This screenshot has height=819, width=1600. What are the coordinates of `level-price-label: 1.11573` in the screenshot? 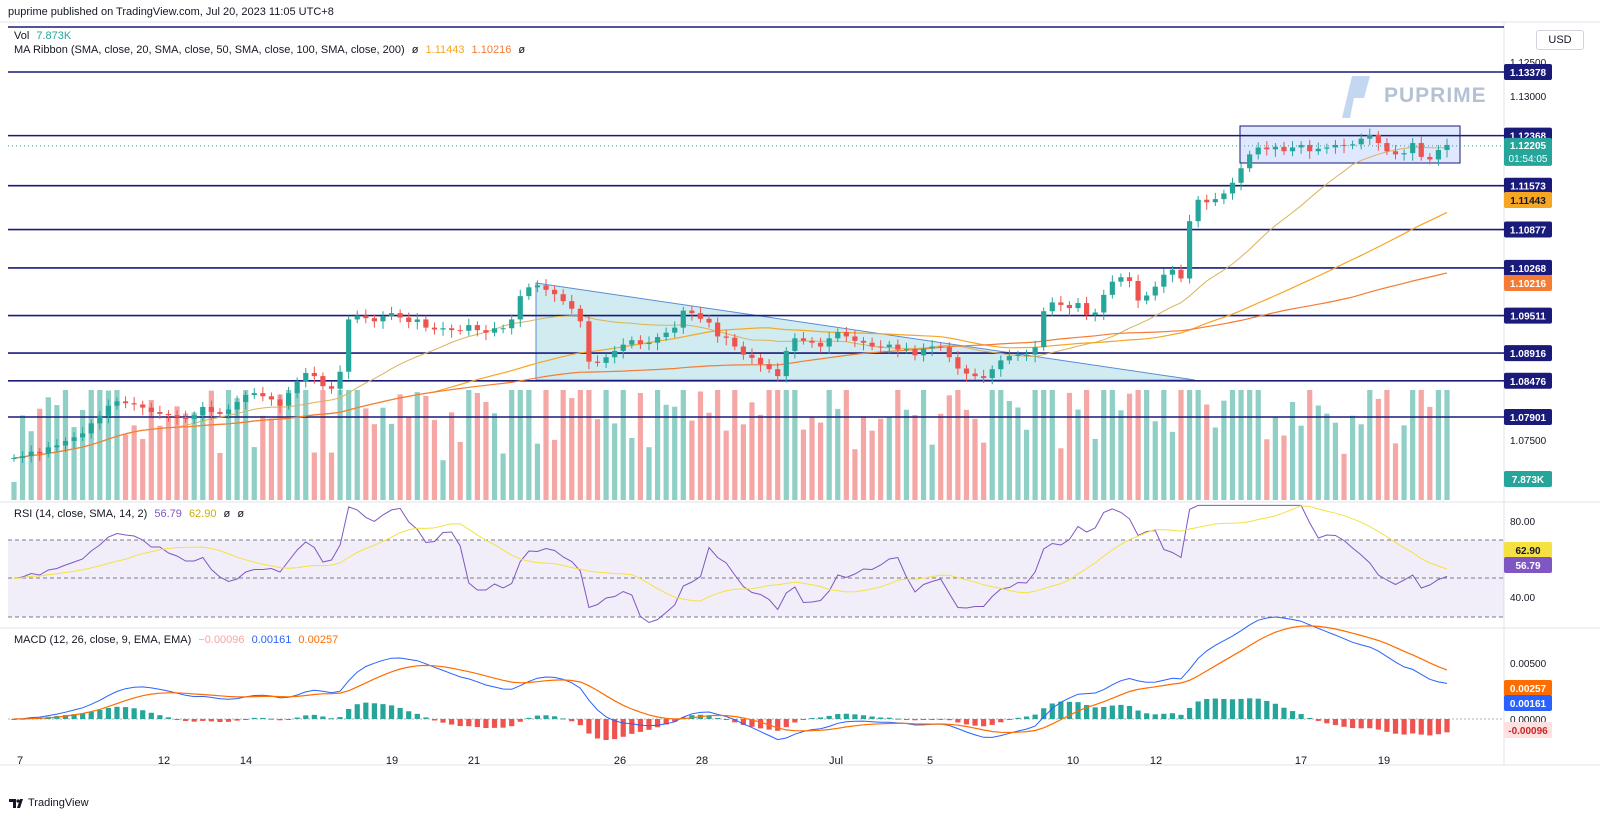 It's located at (1528, 187).